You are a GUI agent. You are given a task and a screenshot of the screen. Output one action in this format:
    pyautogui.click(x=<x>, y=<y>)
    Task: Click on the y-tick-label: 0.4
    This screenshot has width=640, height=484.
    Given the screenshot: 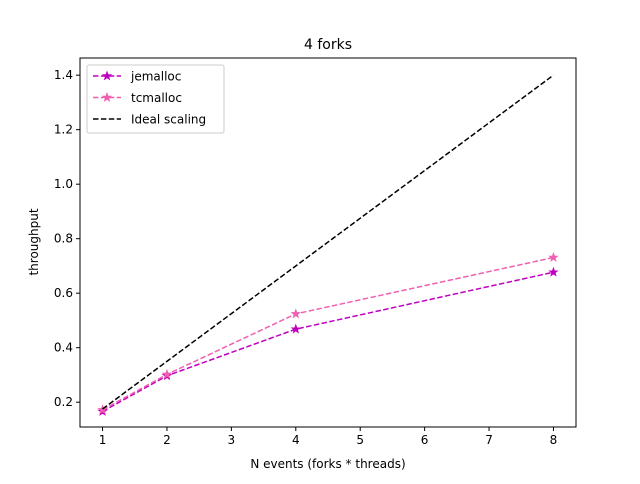 What is the action you would take?
    pyautogui.click(x=63, y=348)
    